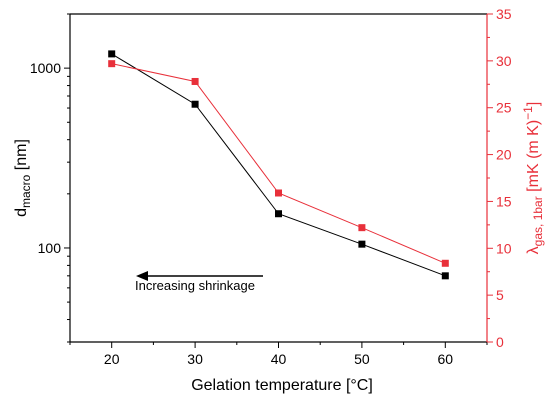 The height and width of the screenshot is (404, 550). What do you see at coordinates (500, 342) in the screenshot?
I see `y-right-tick-label: 0` at bounding box center [500, 342].